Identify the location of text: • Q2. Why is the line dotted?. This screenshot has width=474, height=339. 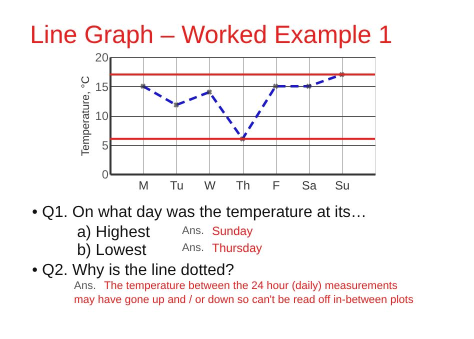
(133, 270).